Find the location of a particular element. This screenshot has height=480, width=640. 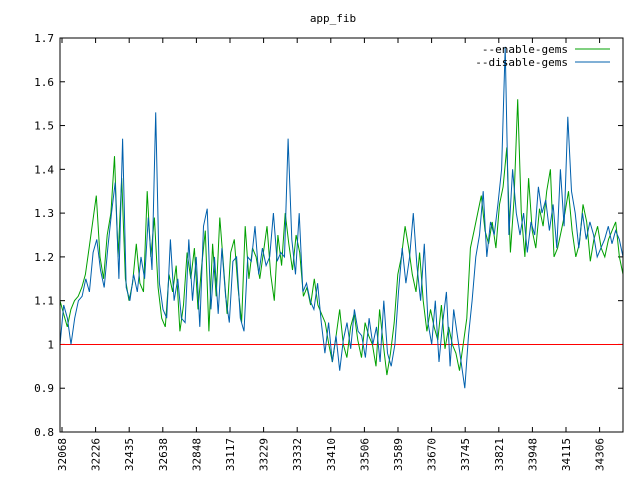

x-tick-label: 33117 is located at coordinates (230, 454).